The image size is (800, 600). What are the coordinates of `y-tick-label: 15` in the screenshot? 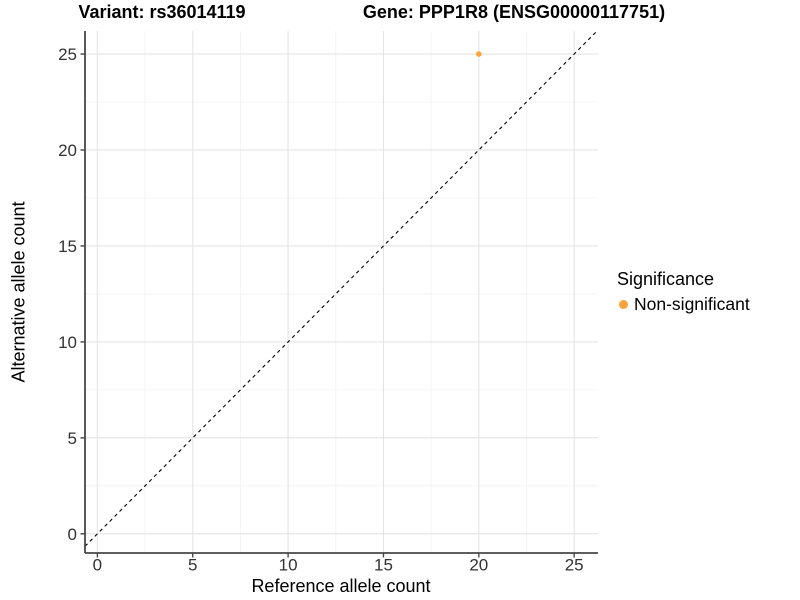 It's located at (67, 246).